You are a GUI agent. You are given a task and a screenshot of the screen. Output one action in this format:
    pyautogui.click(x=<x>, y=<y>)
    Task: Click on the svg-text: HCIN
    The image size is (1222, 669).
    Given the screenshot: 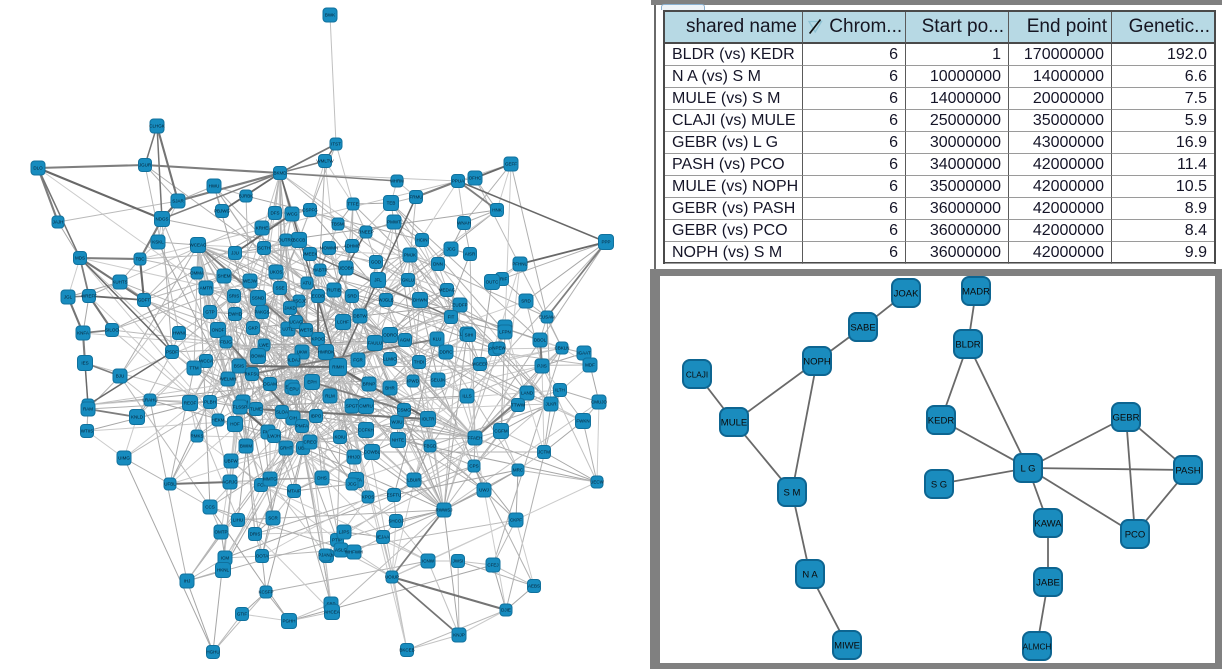 What is the action you would take?
    pyautogui.click(x=422, y=240)
    